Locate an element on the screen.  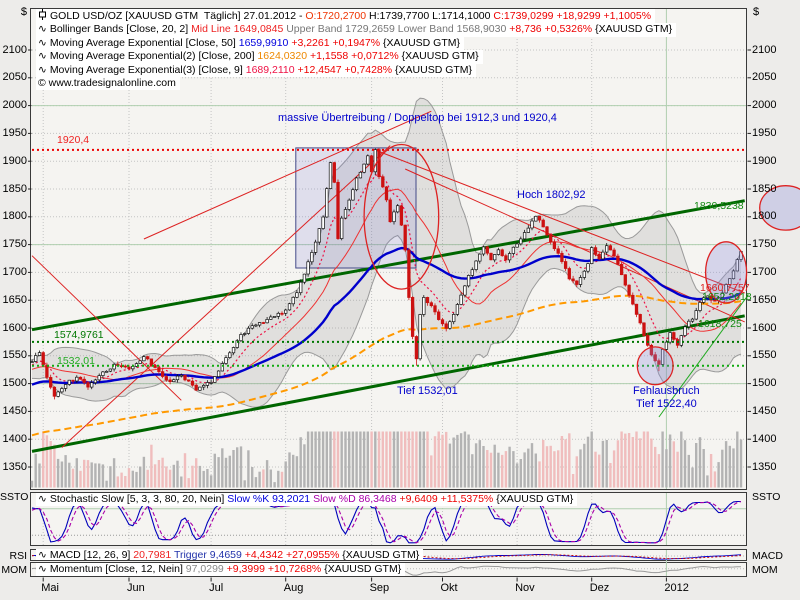
volume-bars is located at coordinates (386, 459).